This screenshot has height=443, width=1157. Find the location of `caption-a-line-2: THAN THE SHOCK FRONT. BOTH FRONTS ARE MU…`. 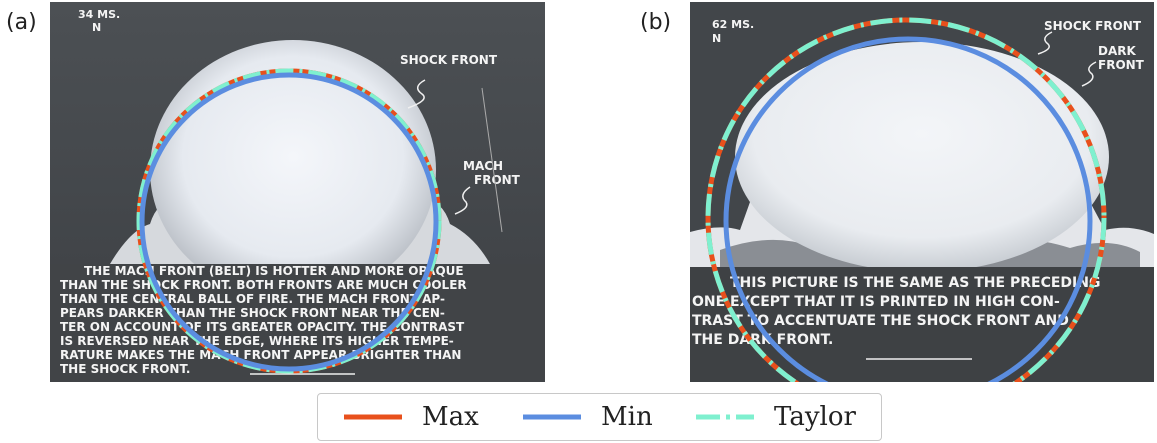

caption-a-line-2: THAN THE SHOCK FRONT. BOTH FRONTS ARE MU… is located at coordinates (263, 285).